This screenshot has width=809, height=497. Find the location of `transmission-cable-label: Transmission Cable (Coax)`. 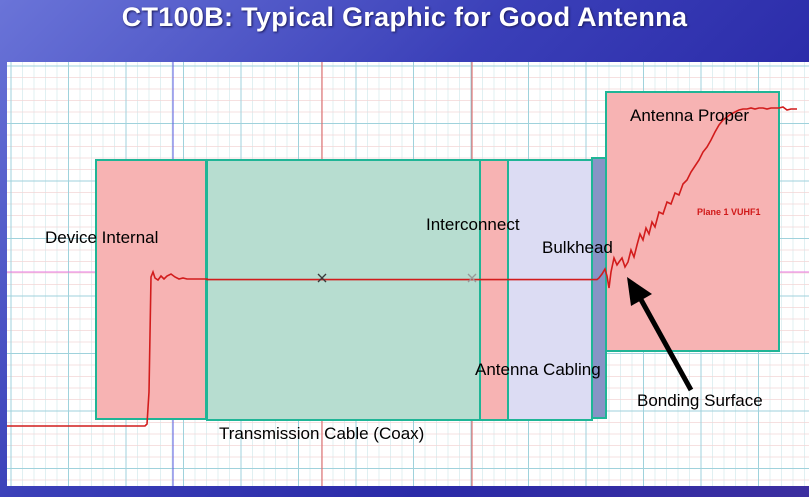

transmission-cable-label: Transmission Cable (Coax) is located at coordinates (322, 433).